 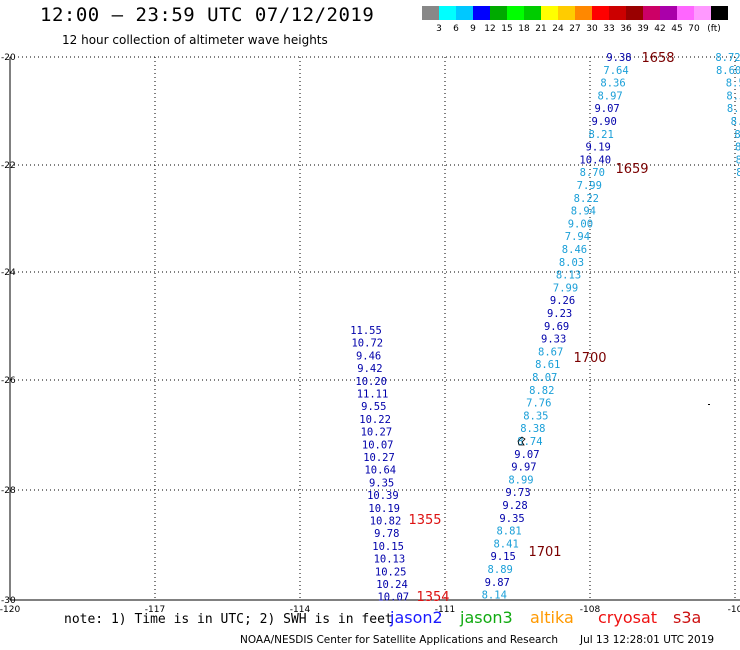 What do you see at coordinates (541, 391) in the screenshot?
I see `wave-height-label: 8.82` at bounding box center [541, 391].